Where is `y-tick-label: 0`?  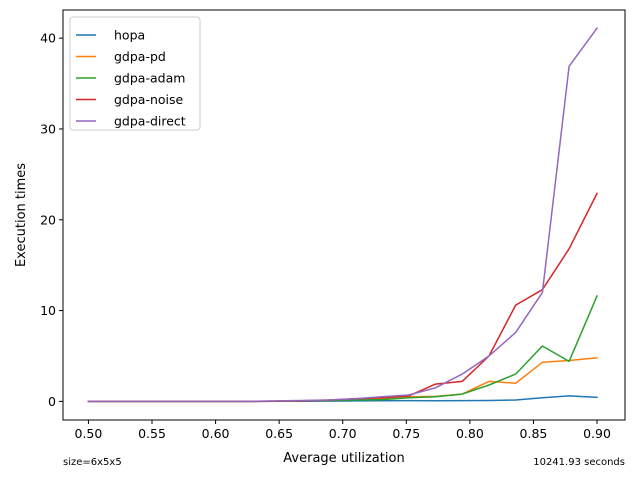
y-tick-label: 0 is located at coordinates (52, 401).